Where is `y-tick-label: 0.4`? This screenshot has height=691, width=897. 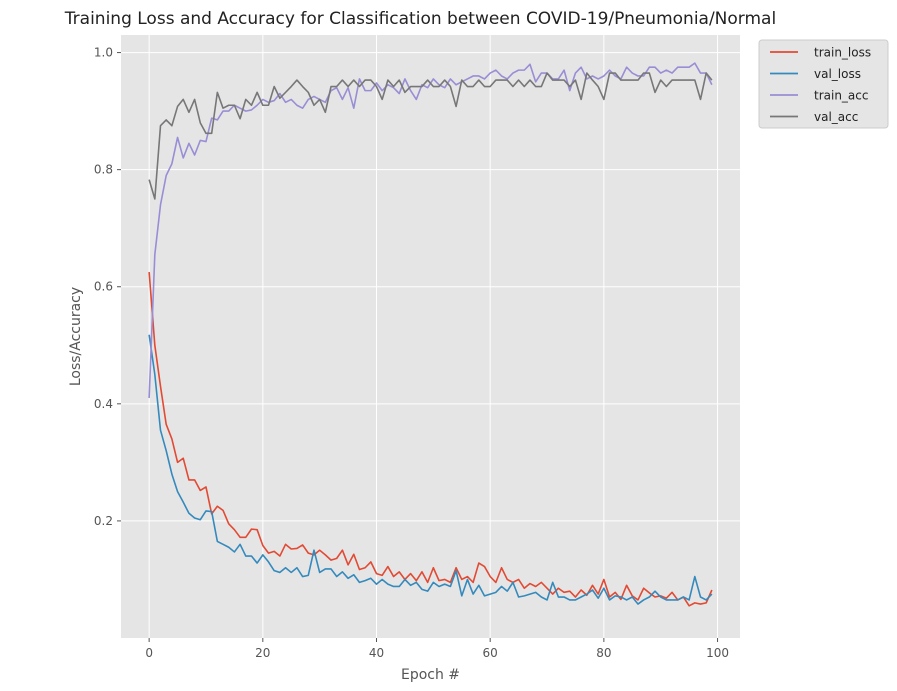 y-tick-label: 0.4 is located at coordinates (103, 404).